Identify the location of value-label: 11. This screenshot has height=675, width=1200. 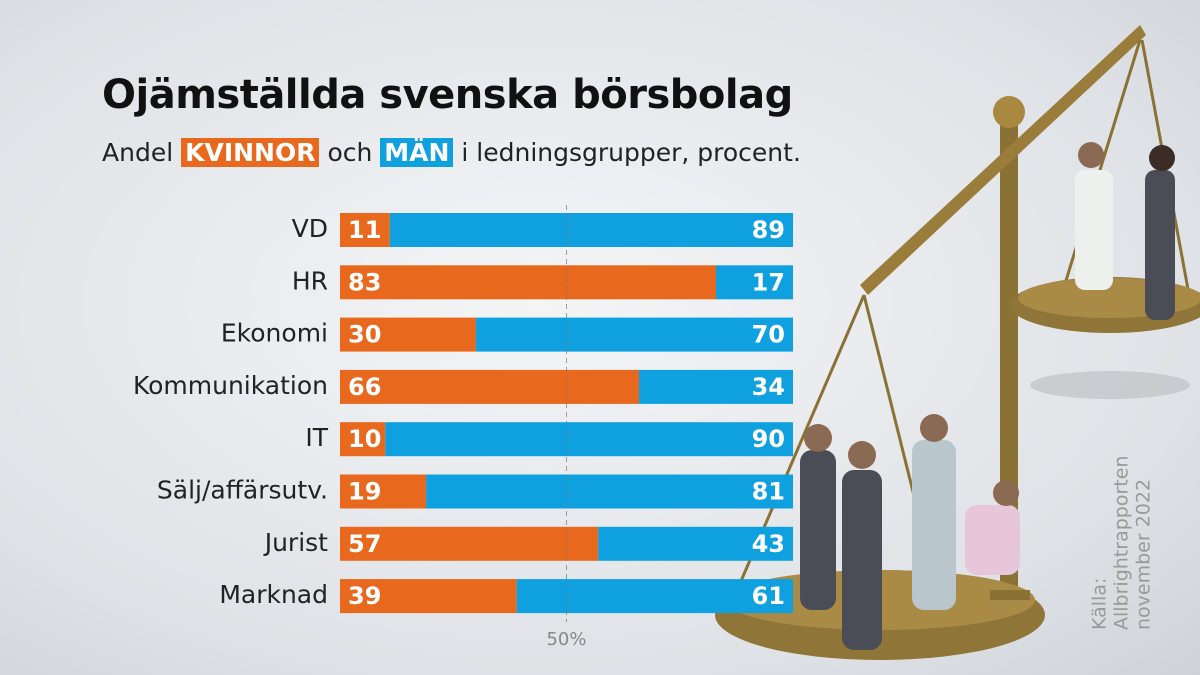
(364, 230).